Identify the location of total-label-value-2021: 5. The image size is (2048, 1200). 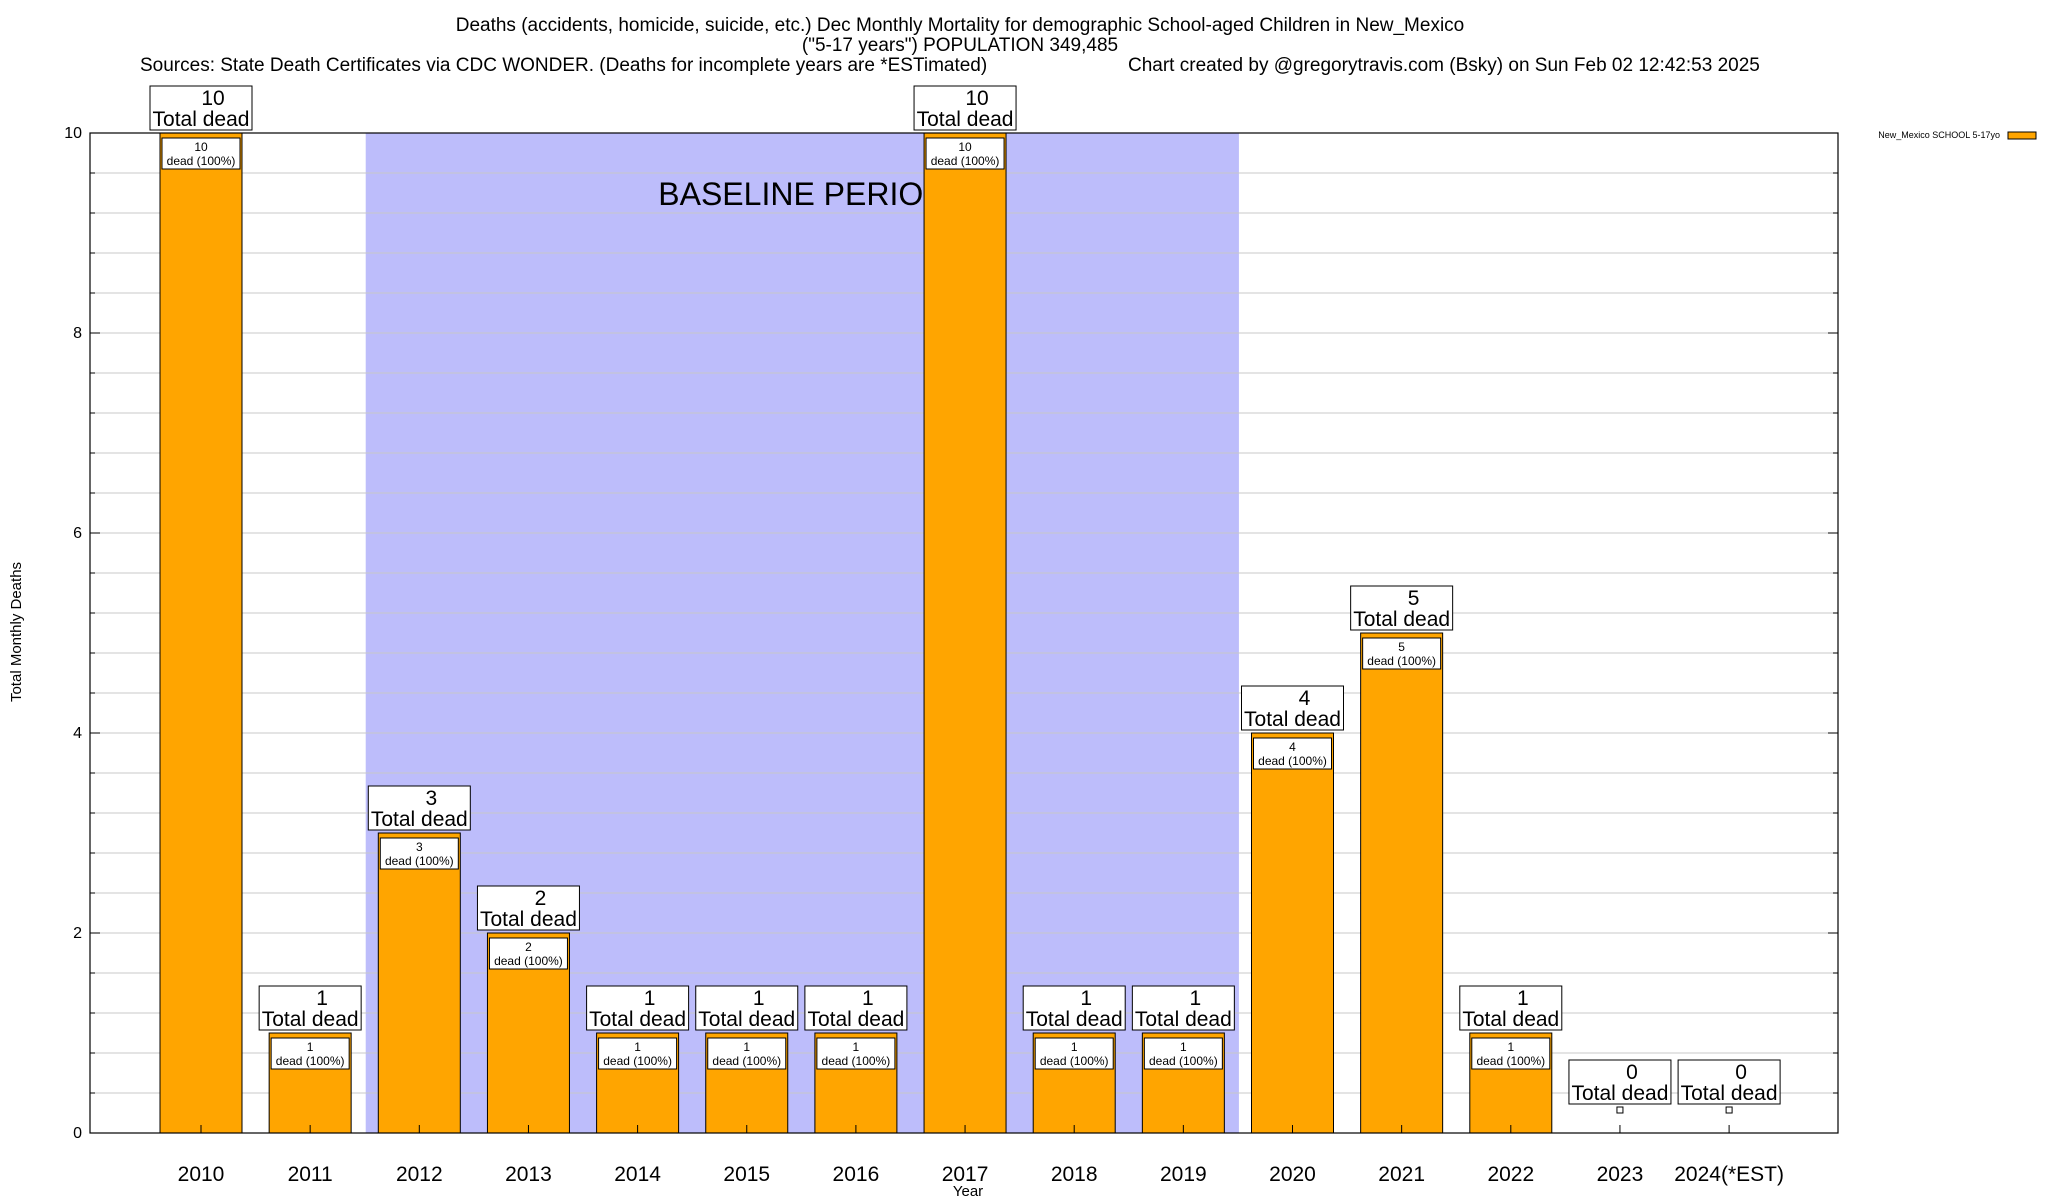
(1414, 598).